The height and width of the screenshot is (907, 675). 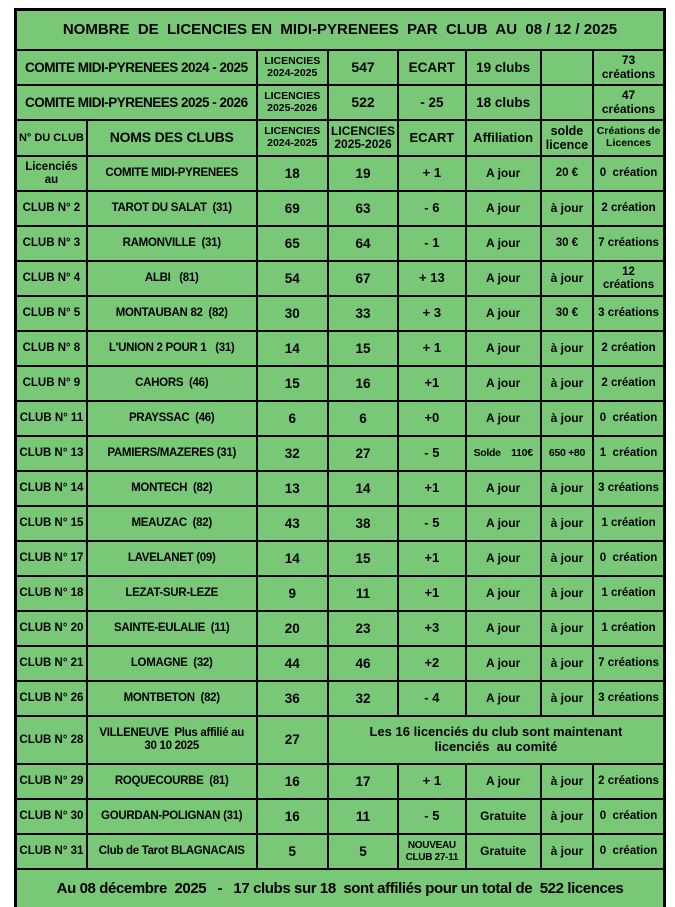 I want to click on club-name-cell: COMITE MIDI-PYRENEES, so click(x=171, y=173).